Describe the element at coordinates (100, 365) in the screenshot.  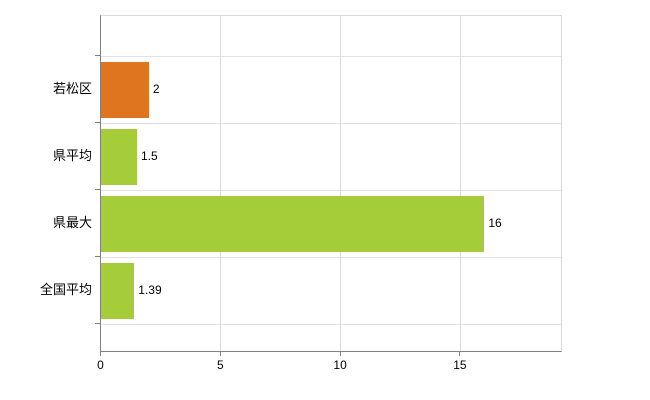
I see `x-tick-label: 0` at that location.